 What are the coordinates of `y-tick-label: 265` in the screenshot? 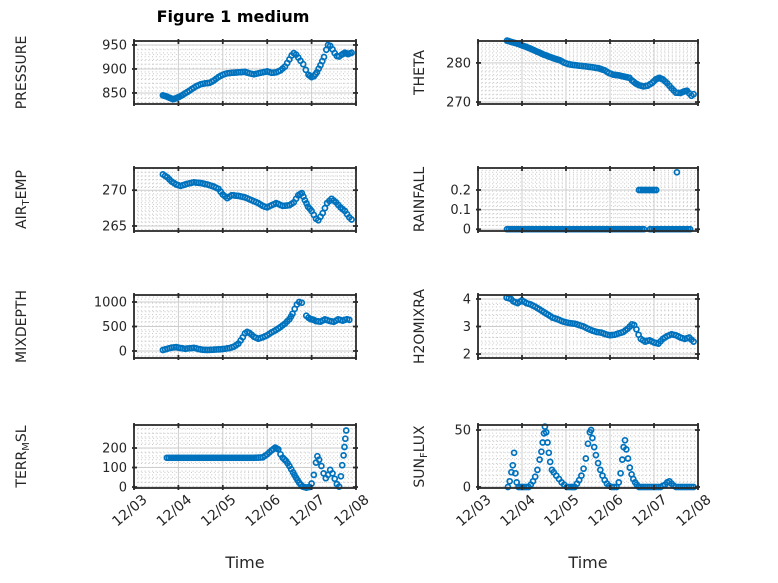 It's located at (114, 226).